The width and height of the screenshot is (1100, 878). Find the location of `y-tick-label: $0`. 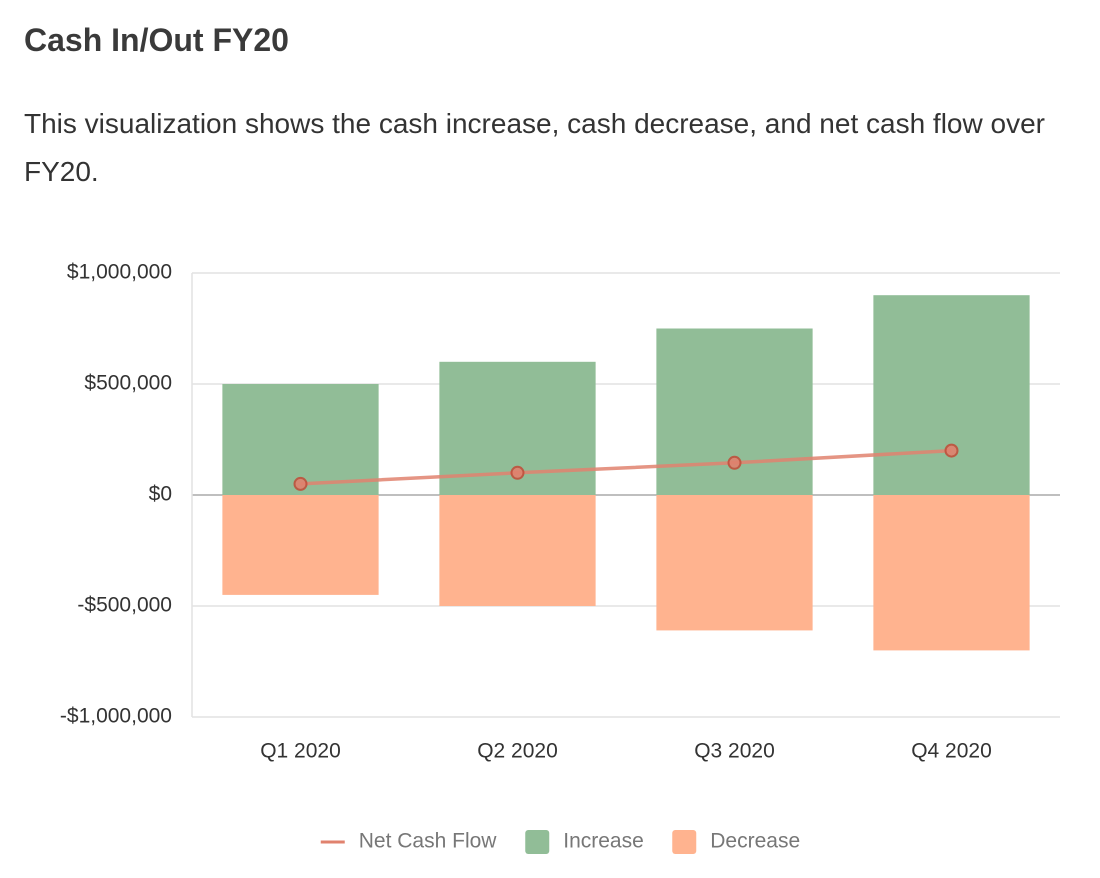

y-tick-label: $0 is located at coordinates (160, 494).